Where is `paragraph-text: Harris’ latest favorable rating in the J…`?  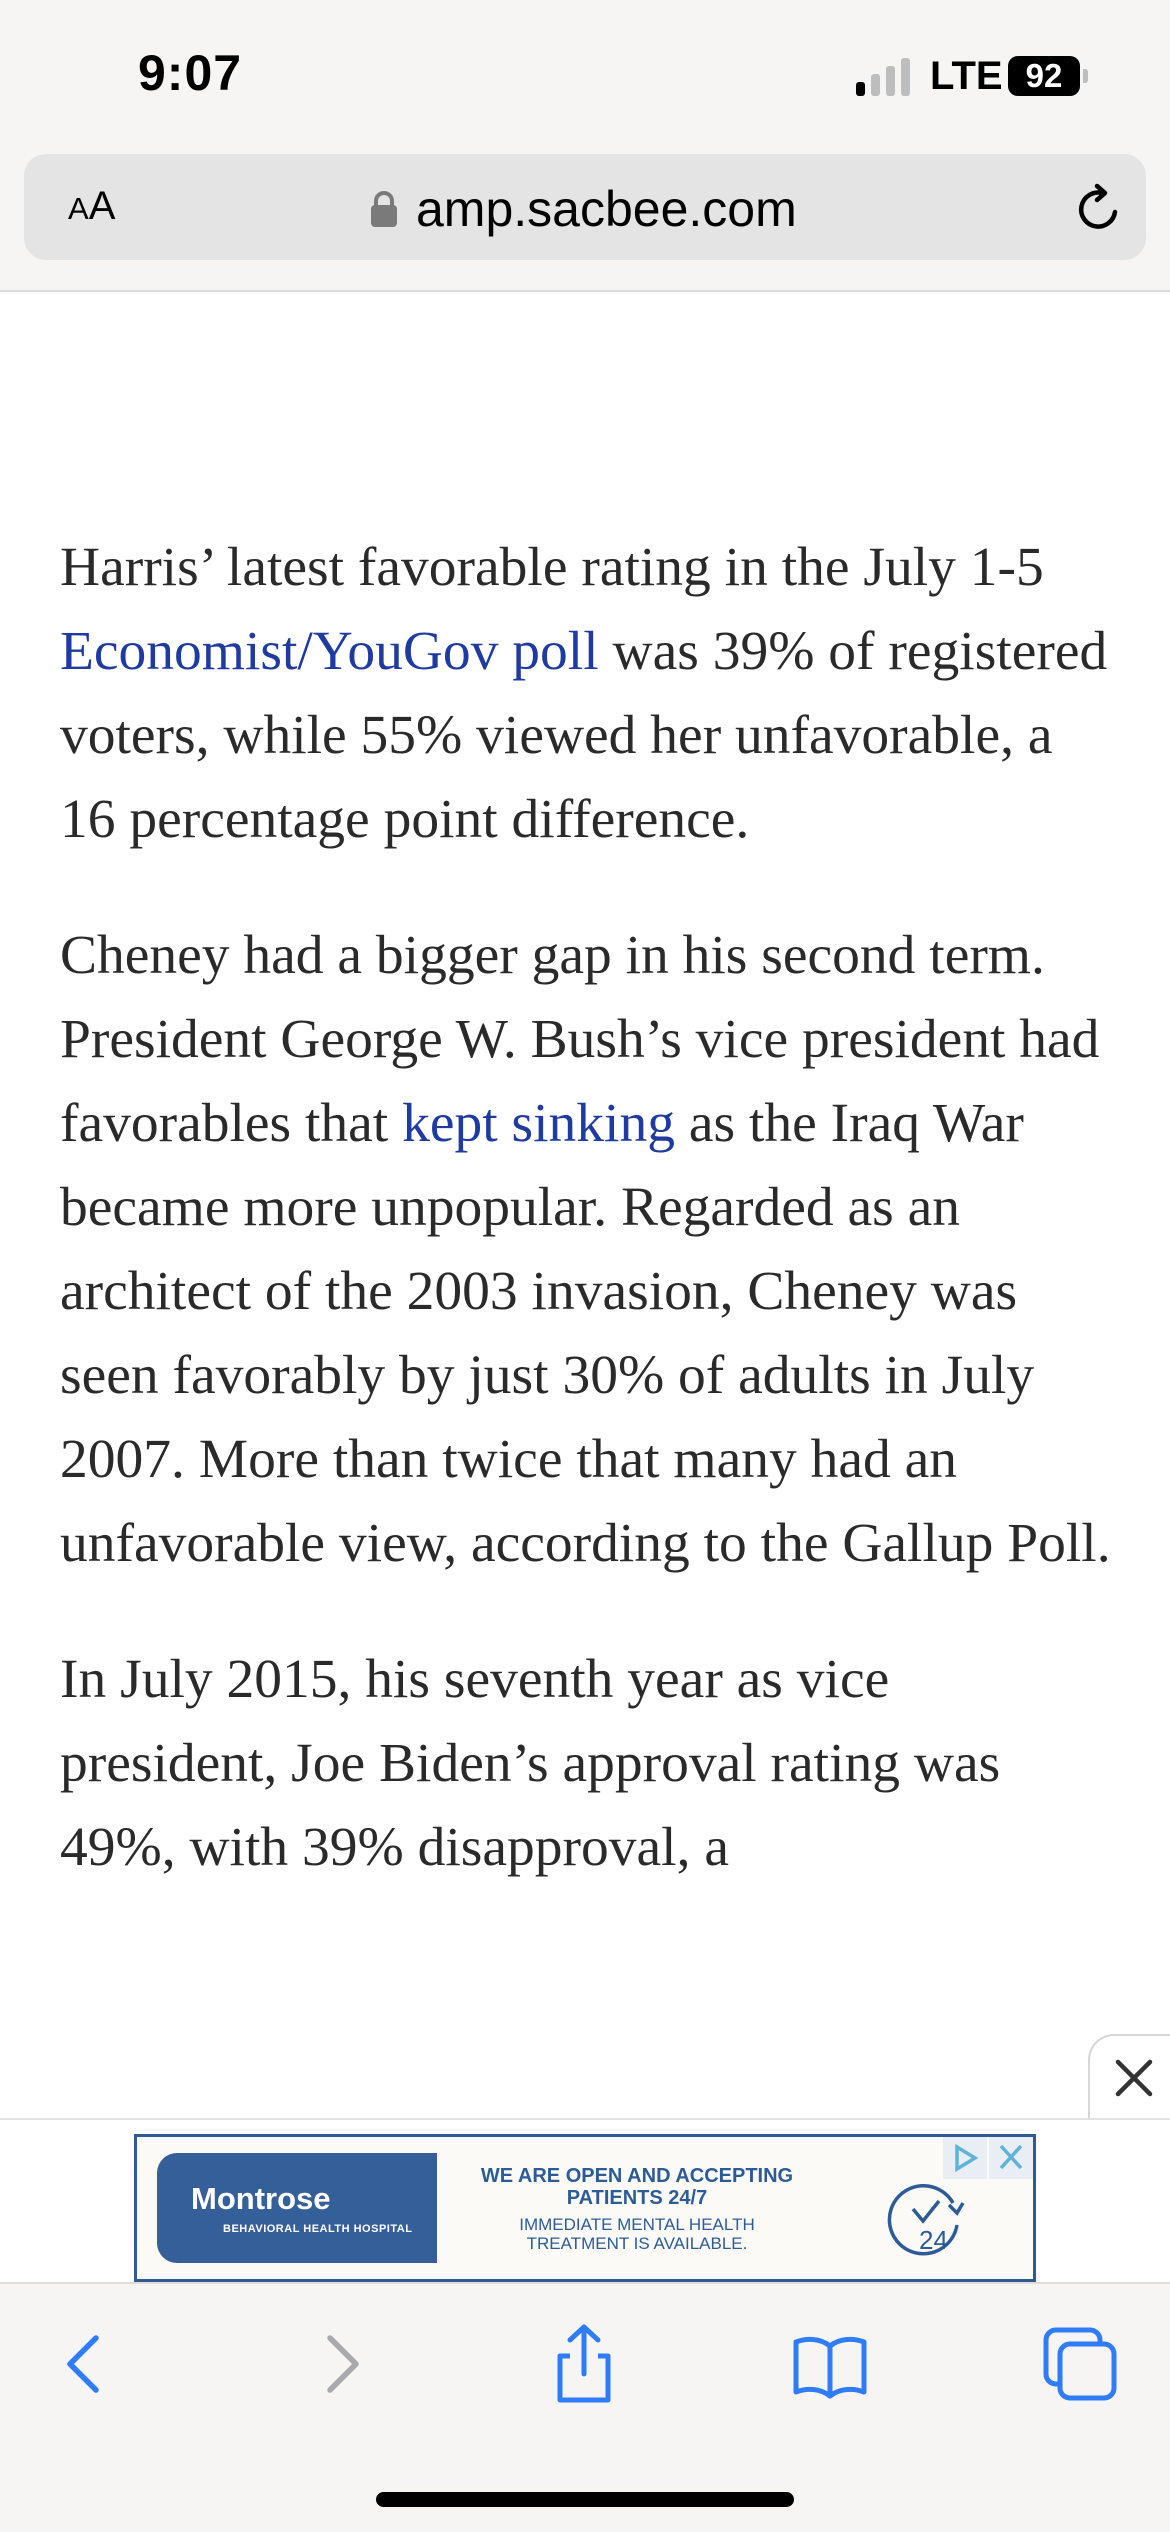
paragraph-text: Harris’ latest favorable rating in the J… is located at coordinates (552, 567).